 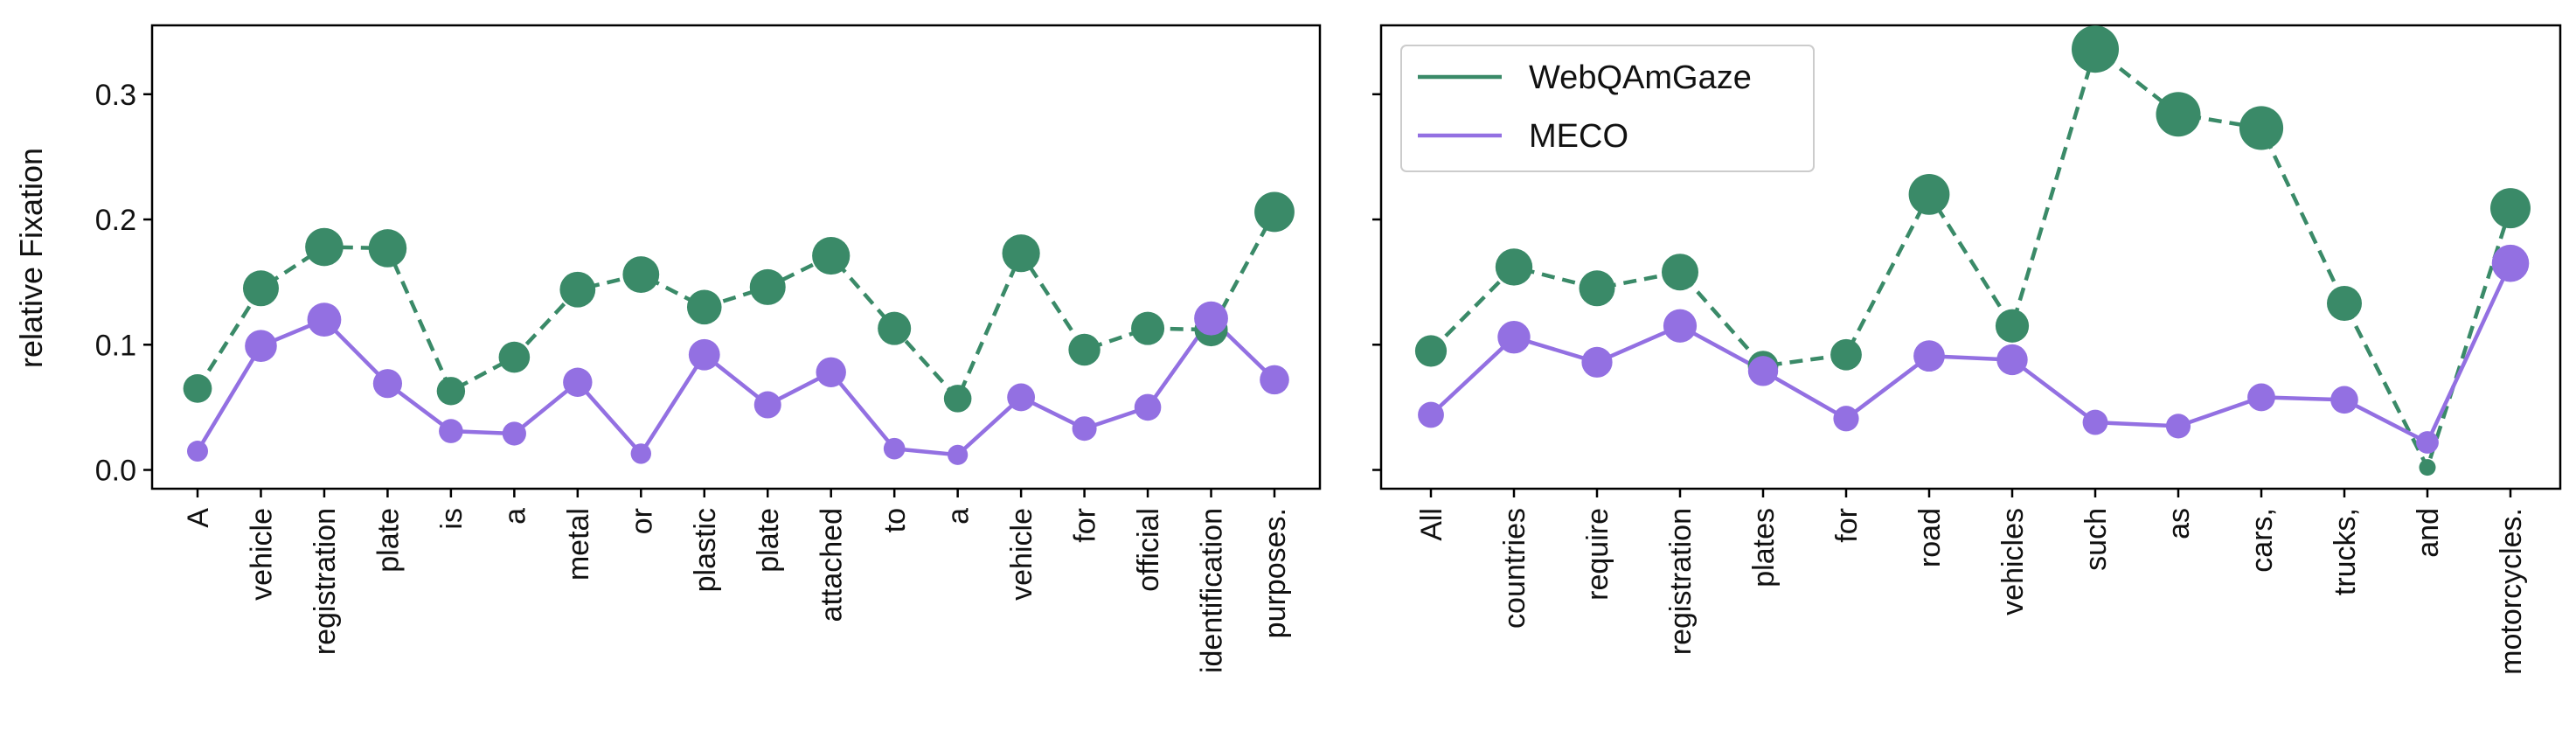 What do you see at coordinates (1578, 136) in the screenshot?
I see `legend-label: MECO` at bounding box center [1578, 136].